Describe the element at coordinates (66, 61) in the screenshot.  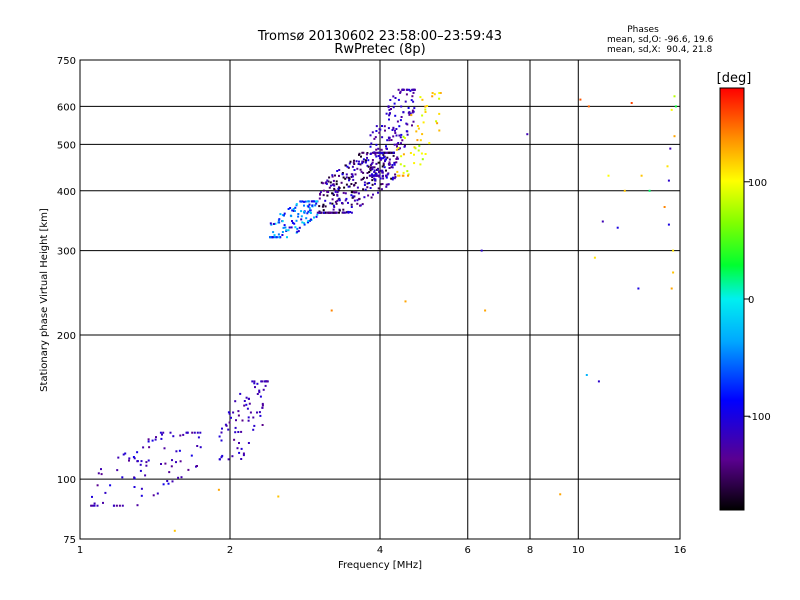
I see `y-tick-label: 750` at that location.